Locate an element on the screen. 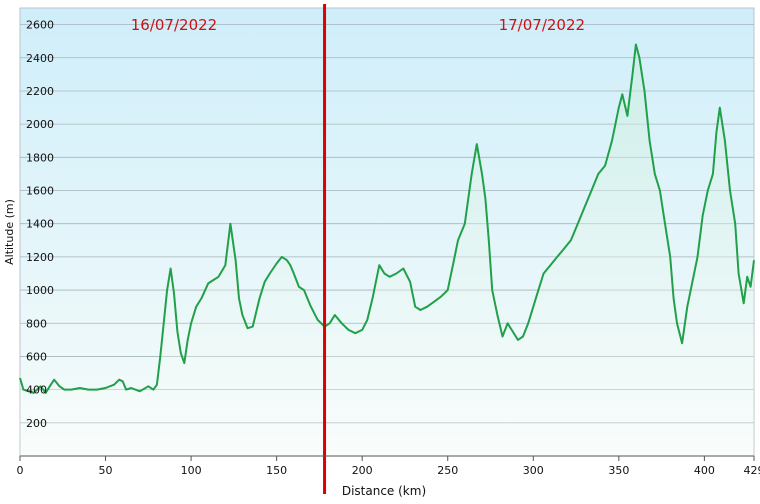 The height and width of the screenshot is (504, 760). x-tick-label: 300 is located at coordinates (533, 470).